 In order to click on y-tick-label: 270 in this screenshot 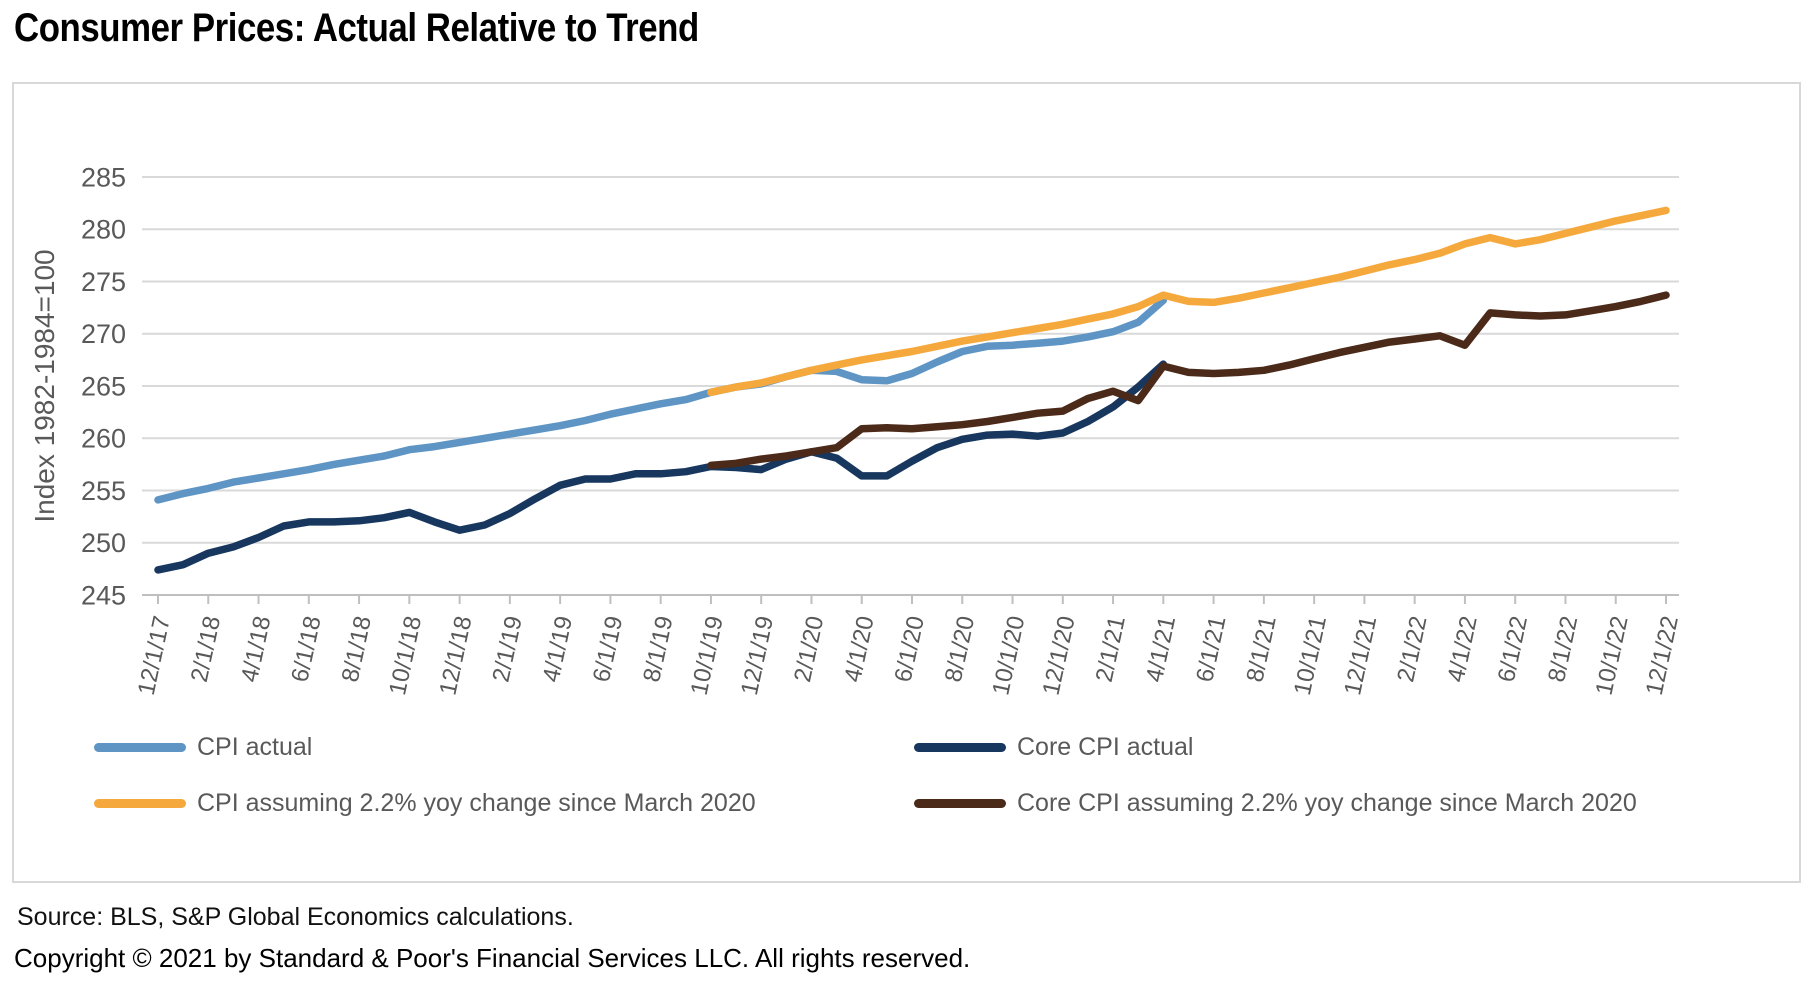, I will do `click(103, 334)`.